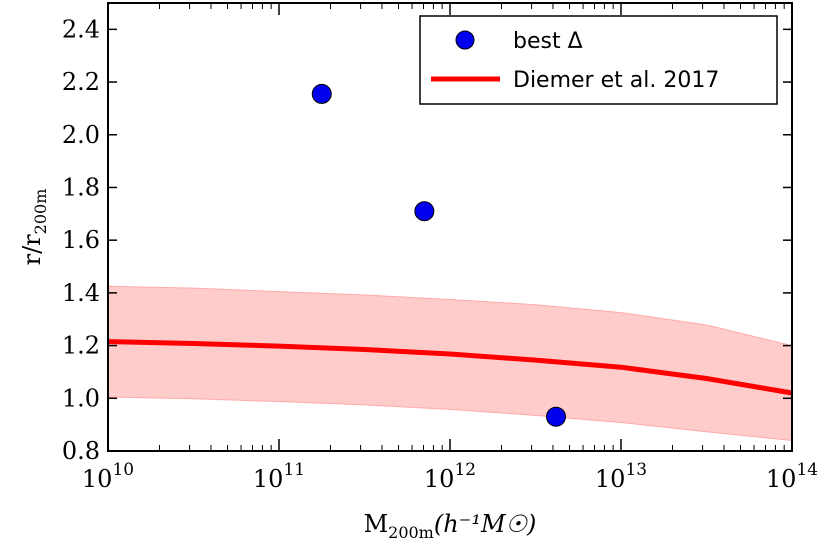 Image resolution: width=830 pixels, height=554 pixels. Describe the element at coordinates (81, 82) in the screenshot. I see `y-tick-label: 2.2` at that location.